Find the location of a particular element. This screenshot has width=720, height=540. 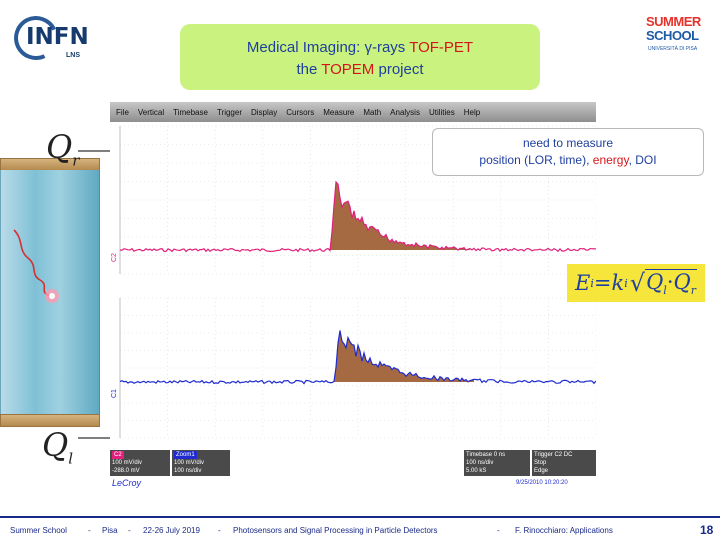

summer-school-logo: SUMMER SCHOOL UNIVERSITÀ DI PISA is located at coordinates (676, 35).